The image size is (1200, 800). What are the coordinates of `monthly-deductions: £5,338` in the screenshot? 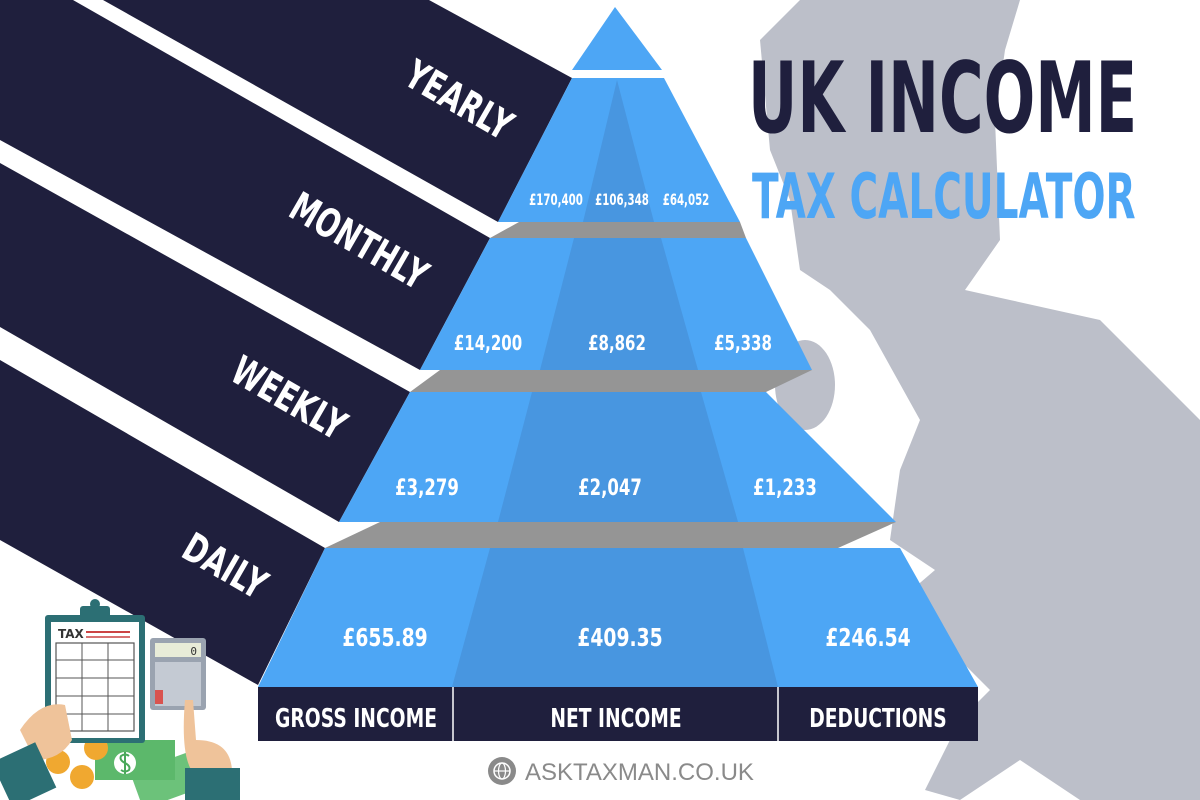 It's located at (743, 344).